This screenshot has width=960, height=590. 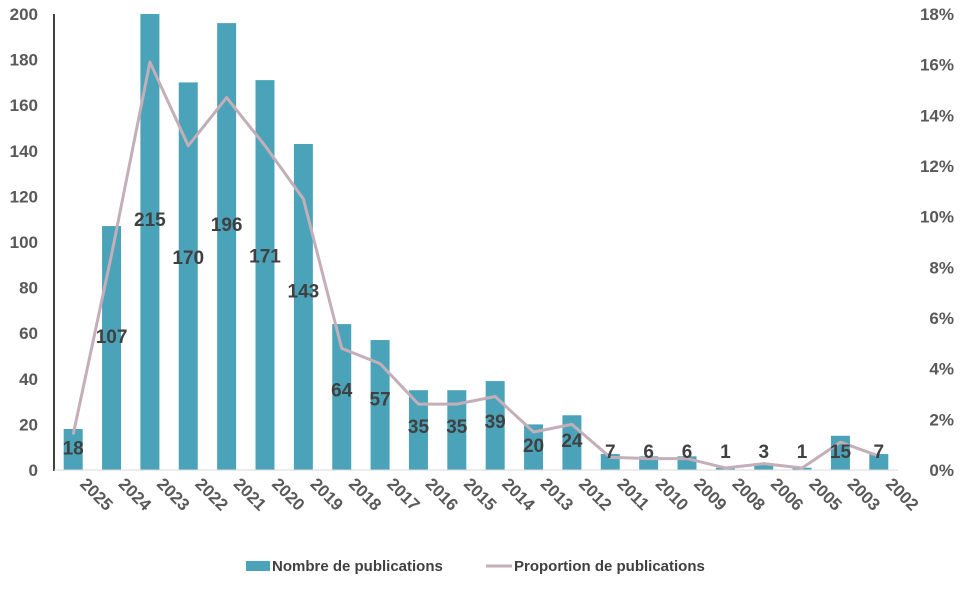 What do you see at coordinates (937, 14) in the screenshot?
I see `y-right-tick-label: 18%` at bounding box center [937, 14].